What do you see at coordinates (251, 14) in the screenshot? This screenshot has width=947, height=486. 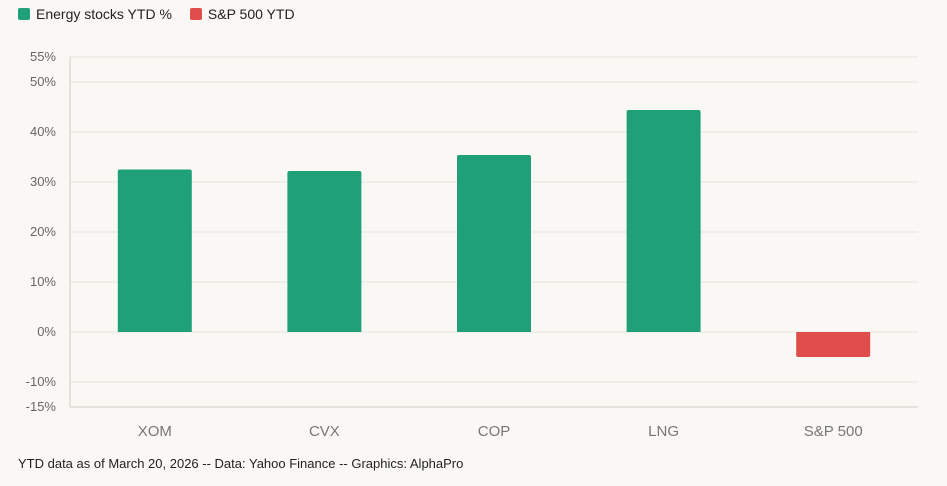 I see `legend-label-sp500: S&P 500 YTD` at bounding box center [251, 14].